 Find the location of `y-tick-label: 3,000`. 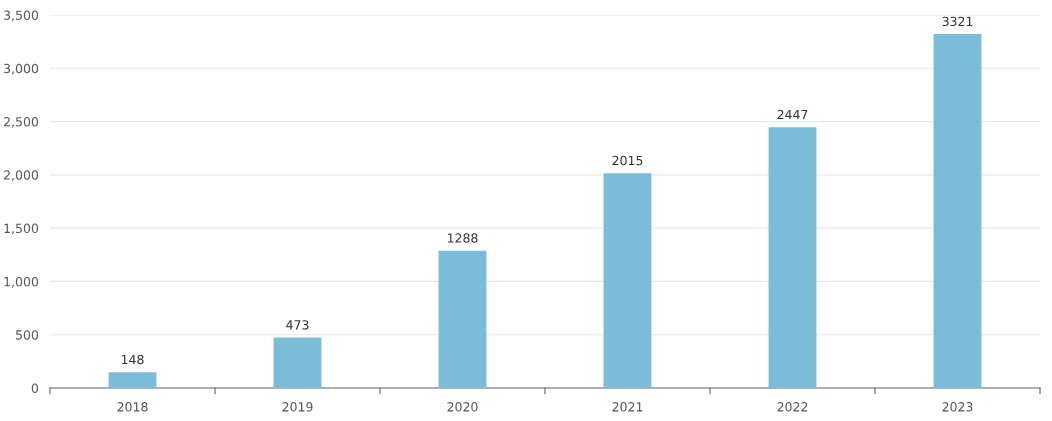

y-tick-label: 3,000 is located at coordinates (21, 69).